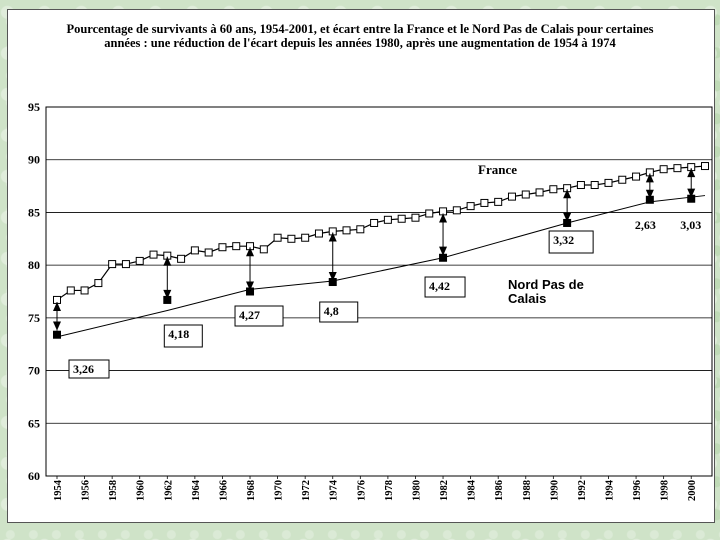  Describe the element at coordinates (306, 490) in the screenshot. I see `x-tick-label: 1972` at that location.